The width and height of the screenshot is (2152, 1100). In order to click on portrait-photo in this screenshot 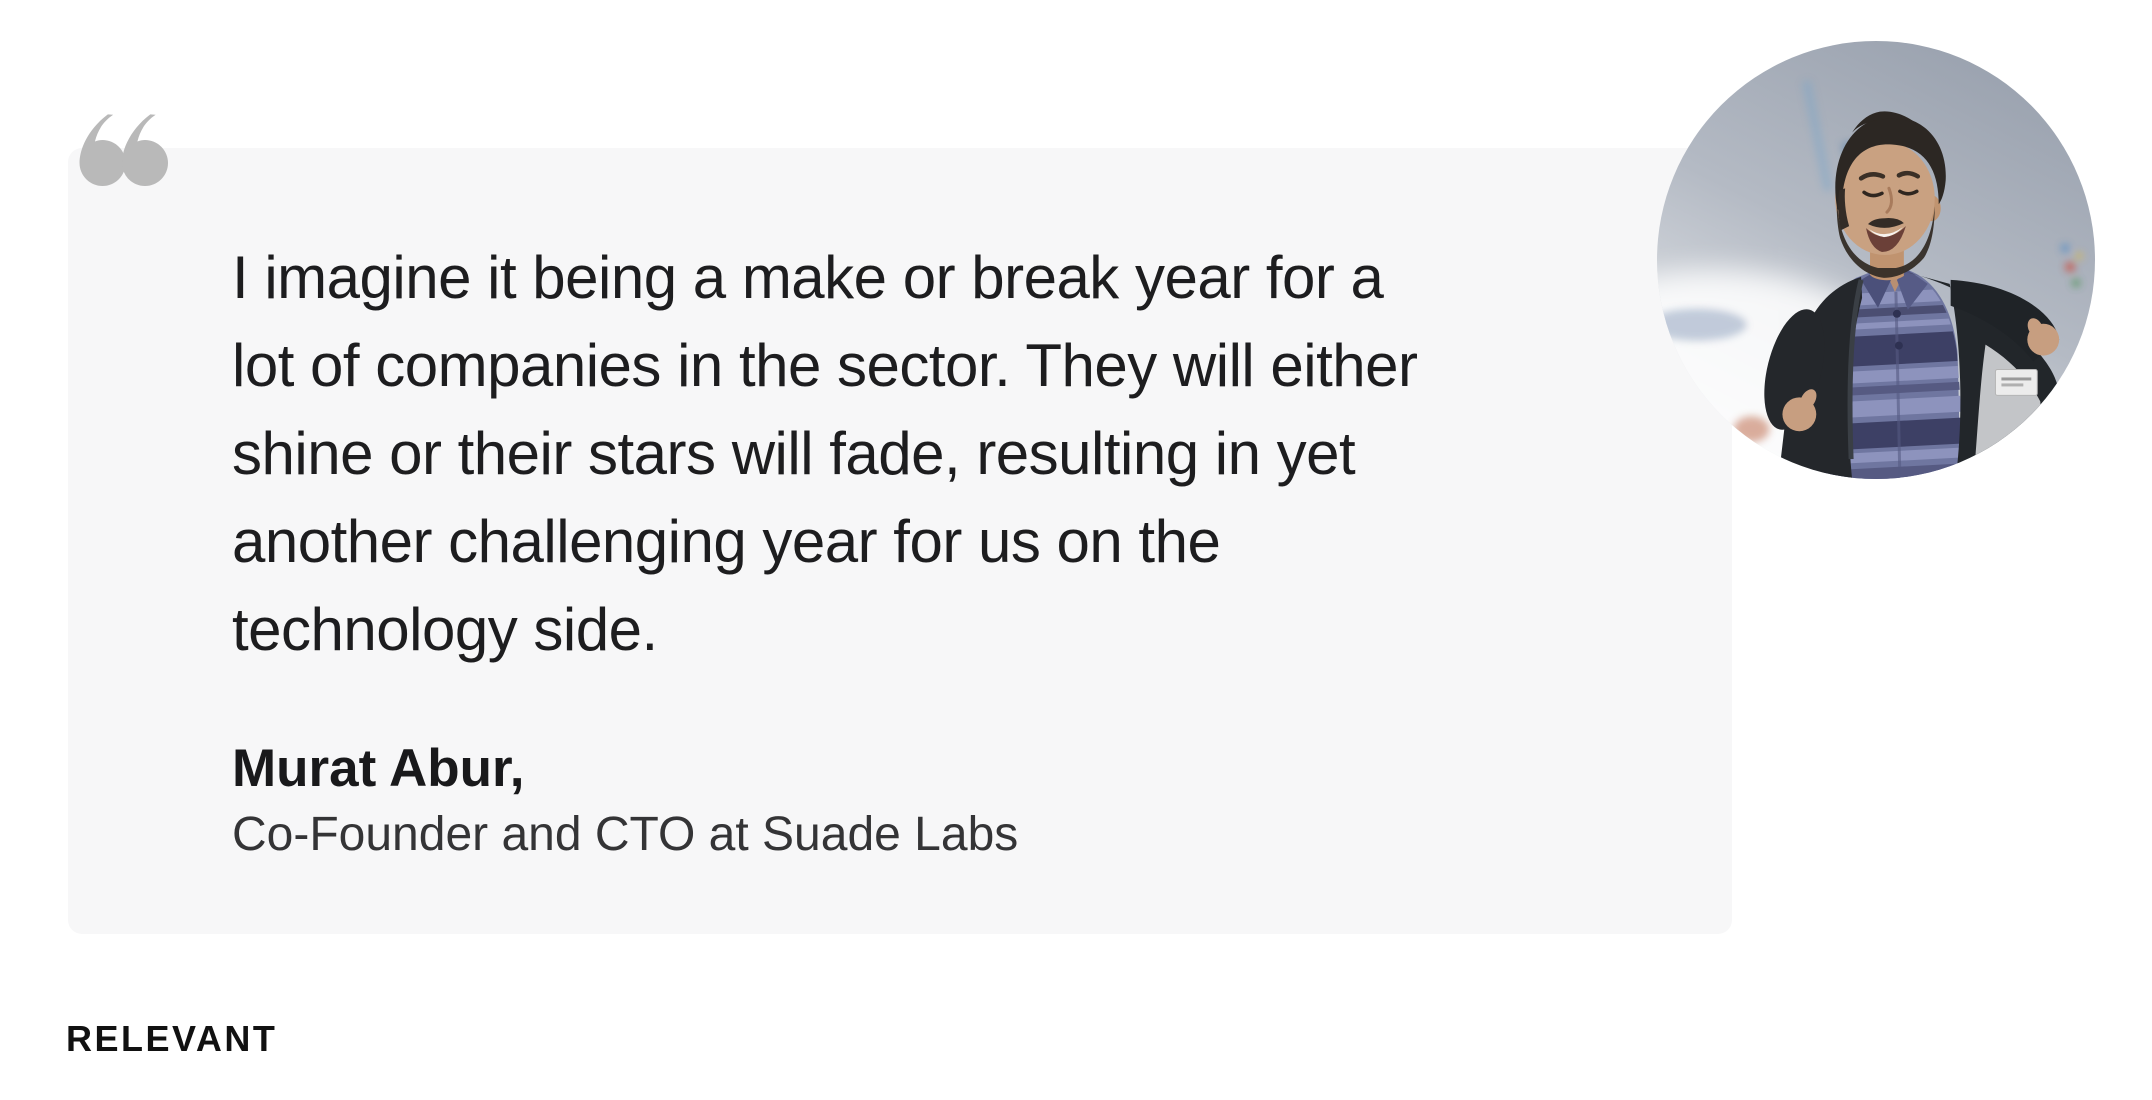, I will do `click(1876, 260)`.